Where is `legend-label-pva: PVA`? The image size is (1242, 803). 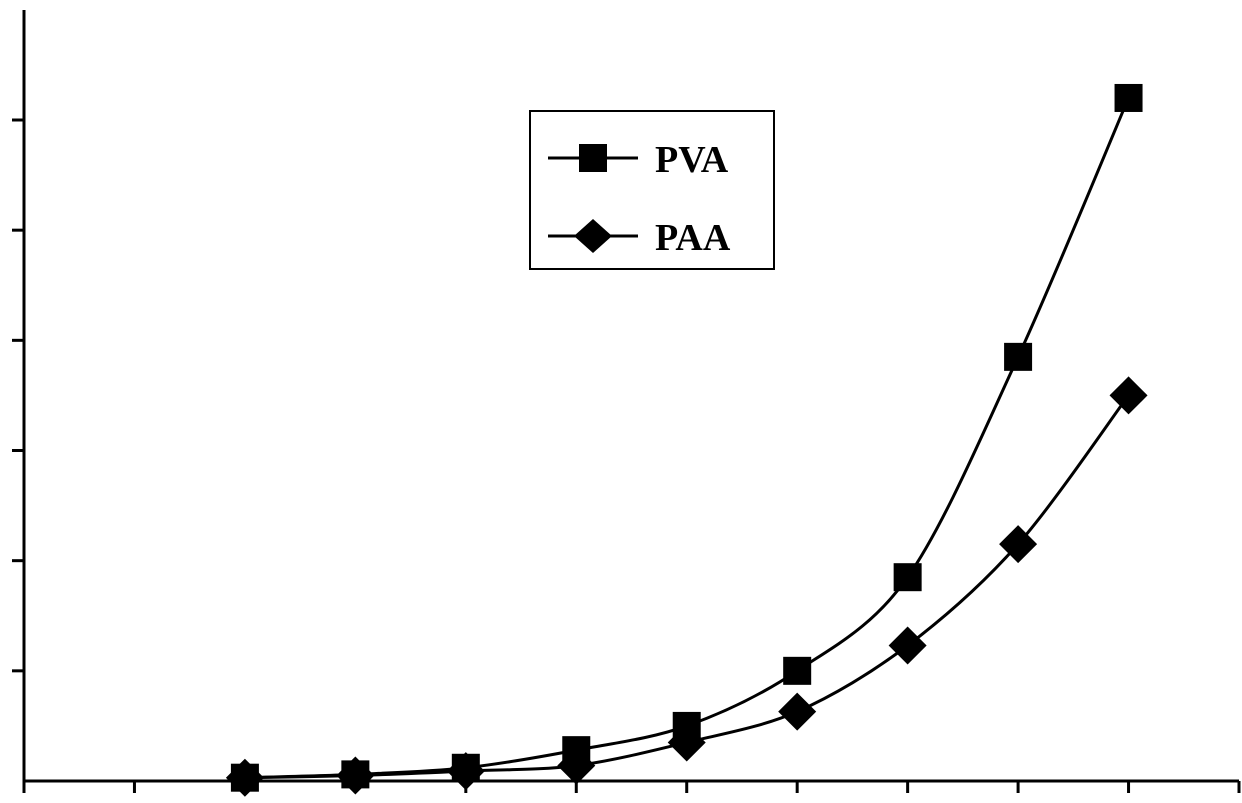
legend-label-pva: PVA is located at coordinates (692, 160).